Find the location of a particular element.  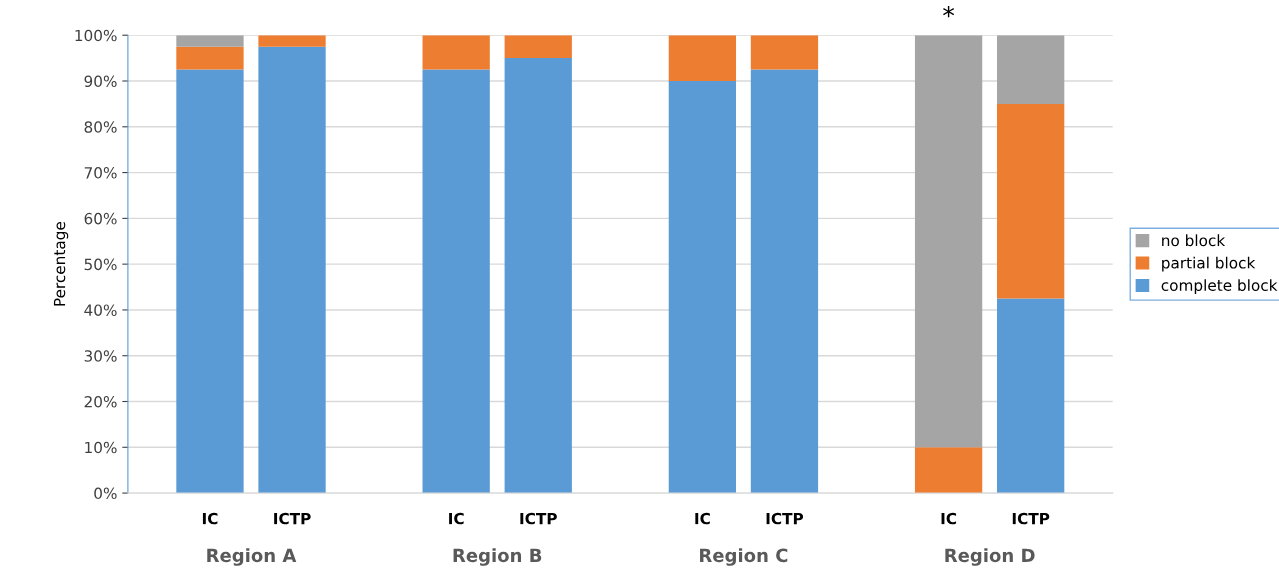

y-tick-label: 100% is located at coordinates (96, 35).